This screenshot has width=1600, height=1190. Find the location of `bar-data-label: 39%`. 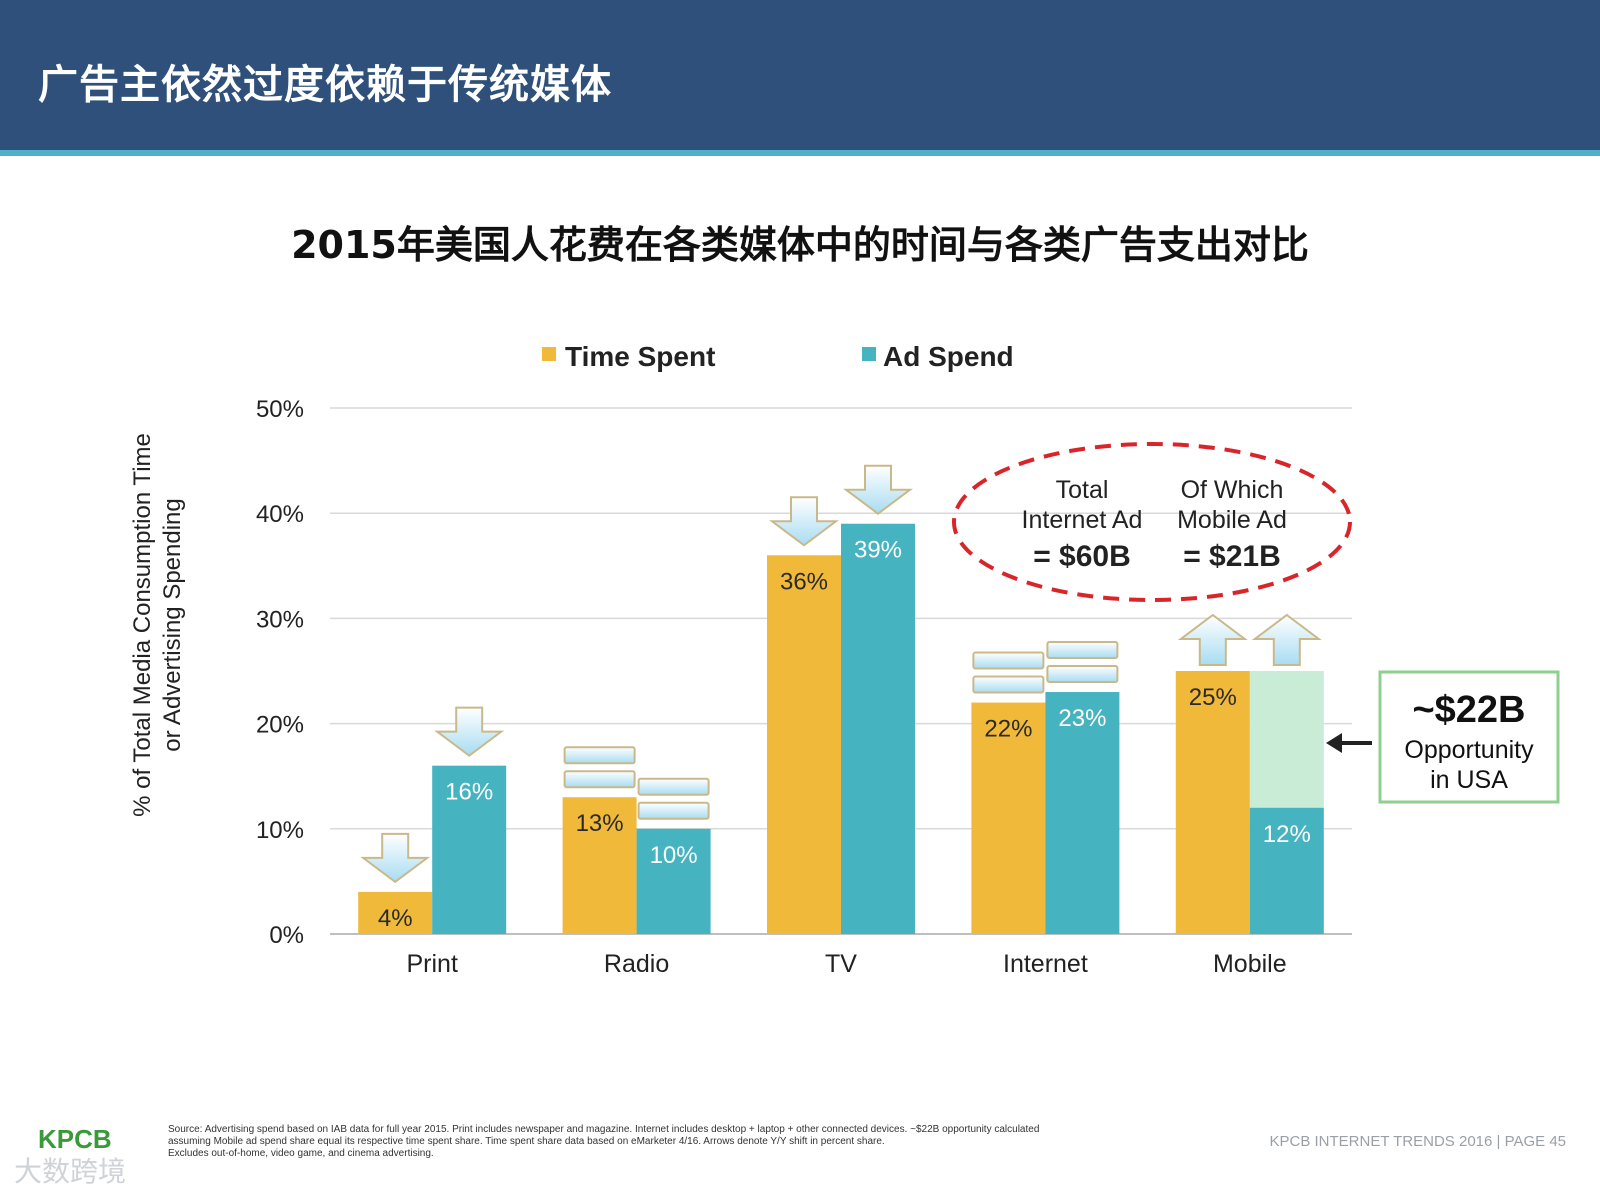

bar-data-label: 39% is located at coordinates (878, 550).